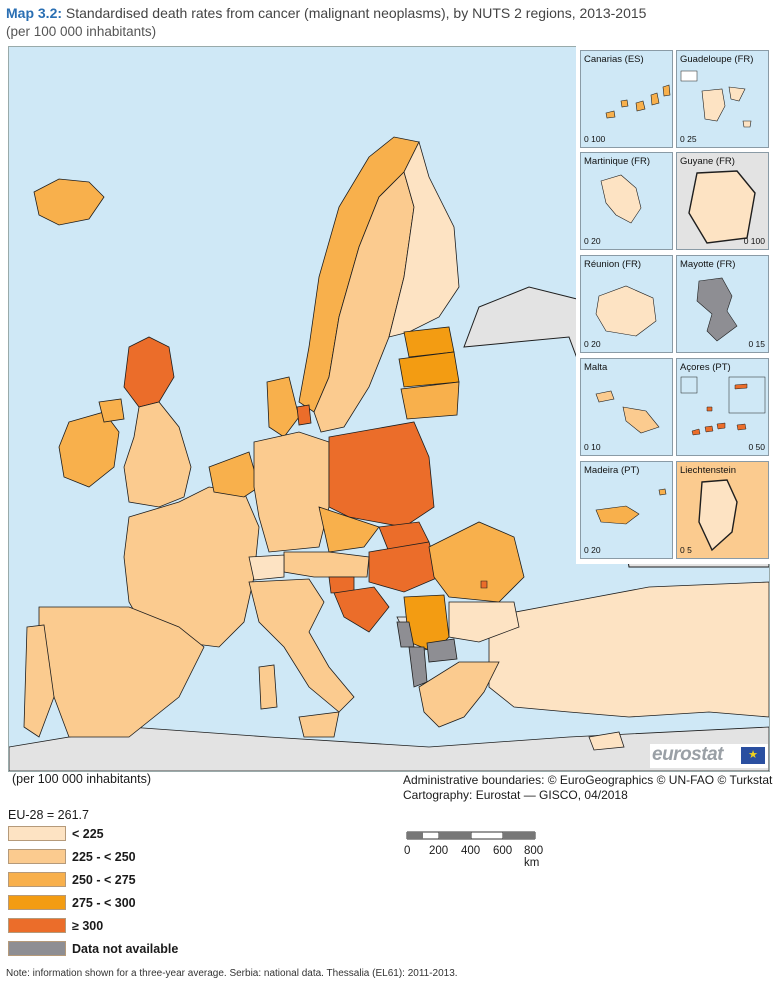  What do you see at coordinates (381, 474) in the screenshot?
I see `region-poland` at bounding box center [381, 474].